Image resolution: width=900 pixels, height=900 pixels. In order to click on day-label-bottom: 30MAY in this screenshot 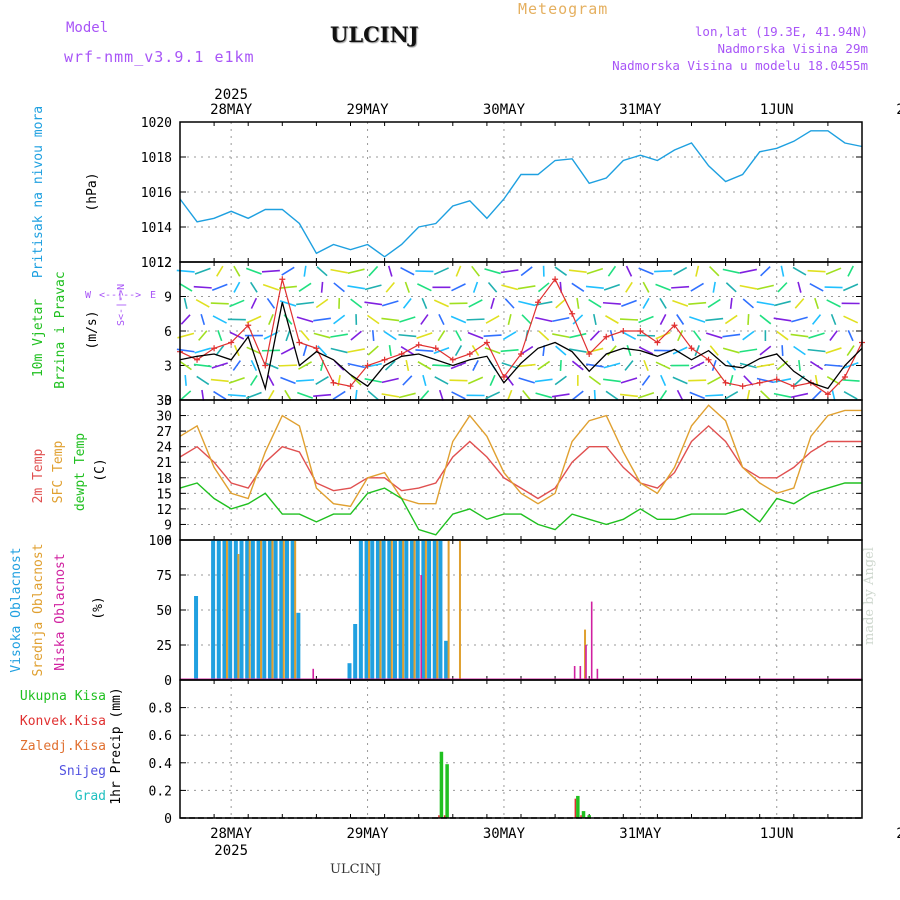, I will do `click(504, 834)`.